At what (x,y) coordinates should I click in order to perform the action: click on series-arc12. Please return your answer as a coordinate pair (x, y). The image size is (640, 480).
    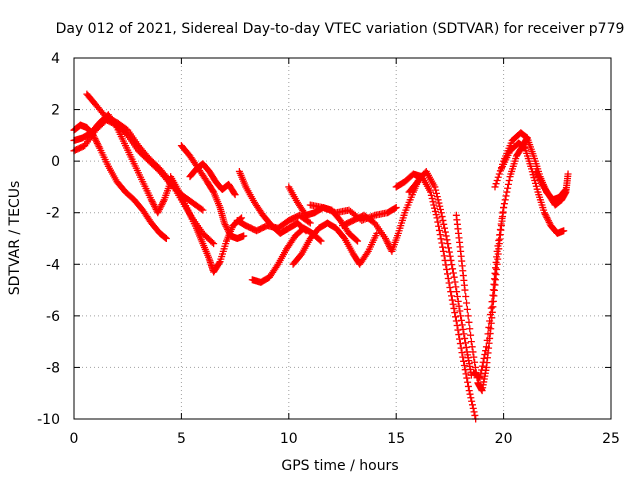
    Looking at the image, I should click on (335, 243).